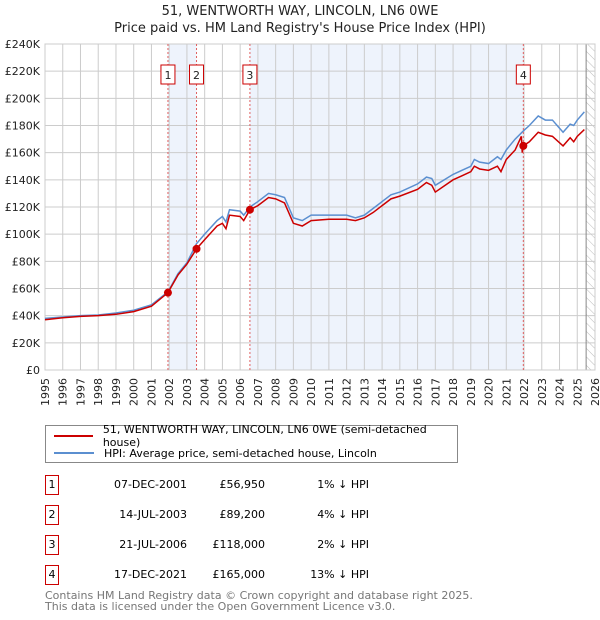 Image resolution: width=600 pixels, height=620 pixels. What do you see at coordinates (116, 392) in the screenshot?
I see `x-tick-label: 1999` at bounding box center [116, 392].